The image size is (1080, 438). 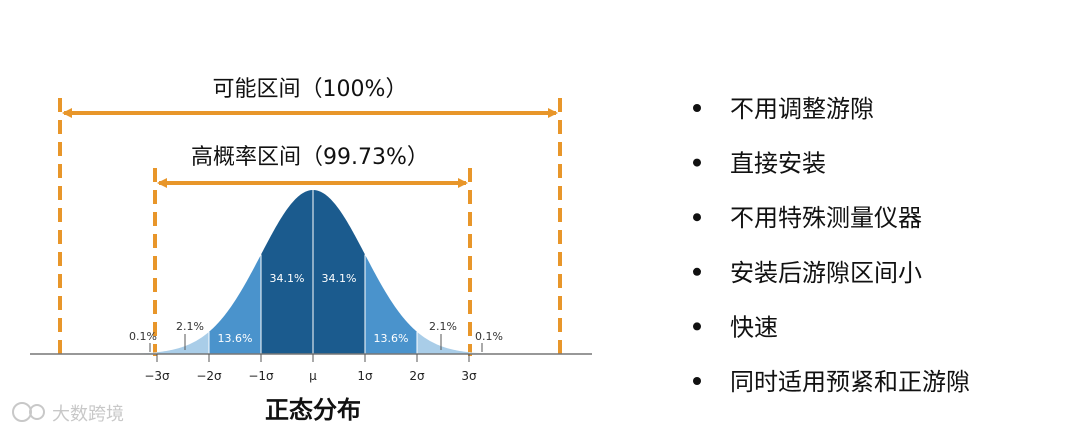 What do you see at coordinates (850, 382) in the screenshot?
I see `bullet-text: 同时适用预紧和正游隙` at bounding box center [850, 382].